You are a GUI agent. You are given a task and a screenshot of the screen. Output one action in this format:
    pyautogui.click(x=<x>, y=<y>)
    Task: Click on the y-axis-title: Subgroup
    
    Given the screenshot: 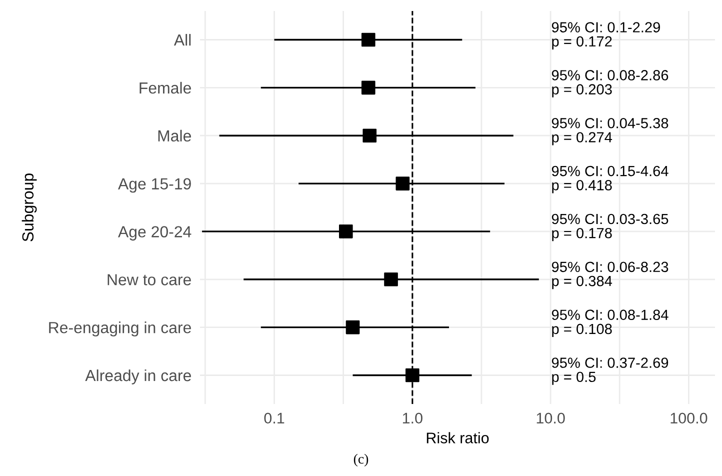 What is the action you would take?
    pyautogui.click(x=29, y=208)
    